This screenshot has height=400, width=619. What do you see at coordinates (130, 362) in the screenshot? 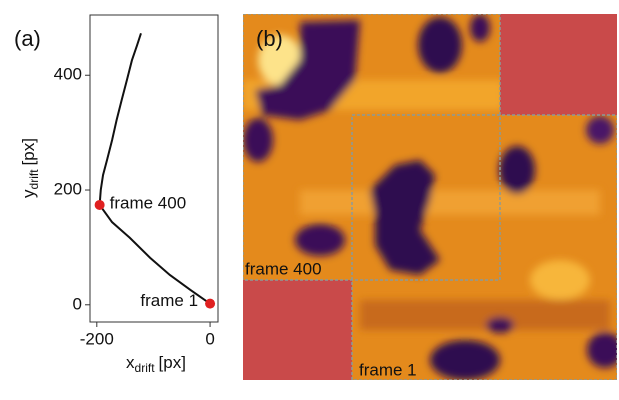
I see `axis-label-main: x` at bounding box center [130, 362].